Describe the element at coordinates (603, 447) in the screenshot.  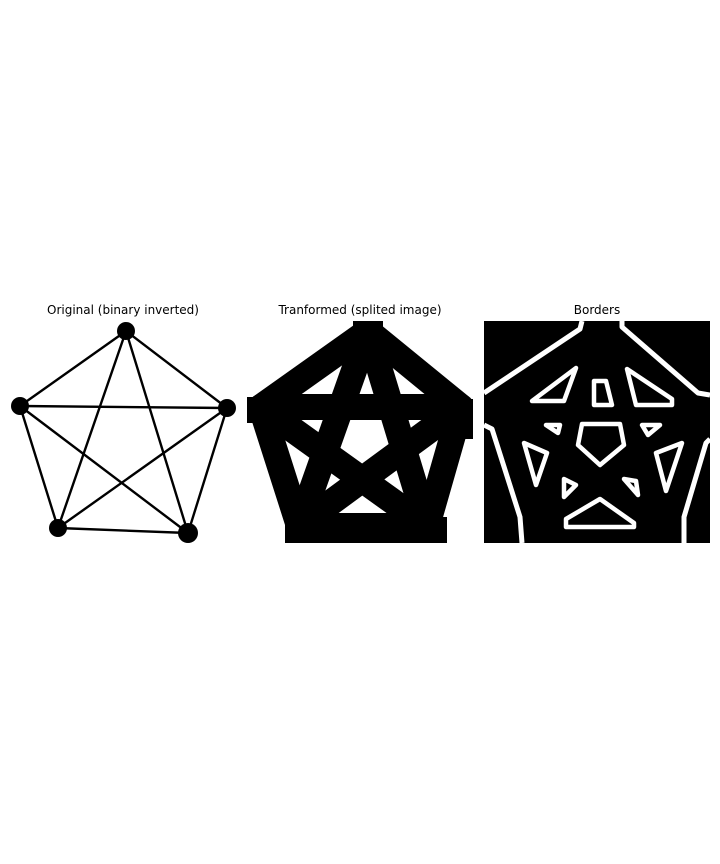
I see `region-borders` at that location.